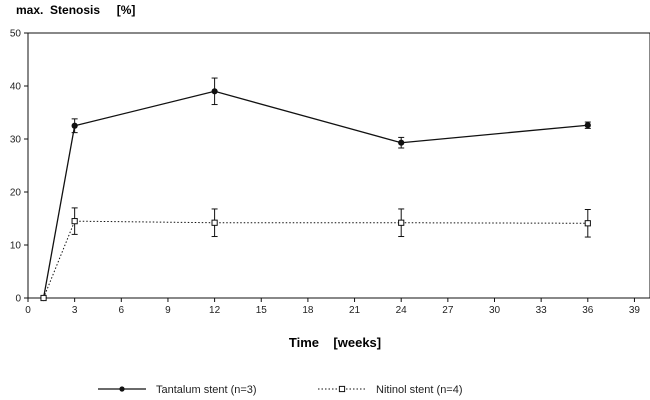 This screenshot has height=400, width=650. Describe the element at coordinates (495, 310) in the screenshot. I see `x-tick-label: 30` at that location.